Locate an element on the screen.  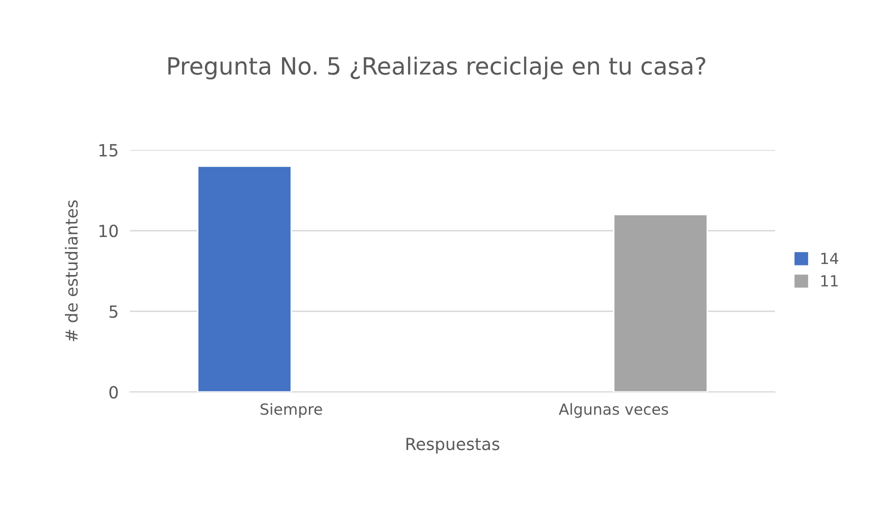
y-tick-label: 0 is located at coordinates (113, 392).